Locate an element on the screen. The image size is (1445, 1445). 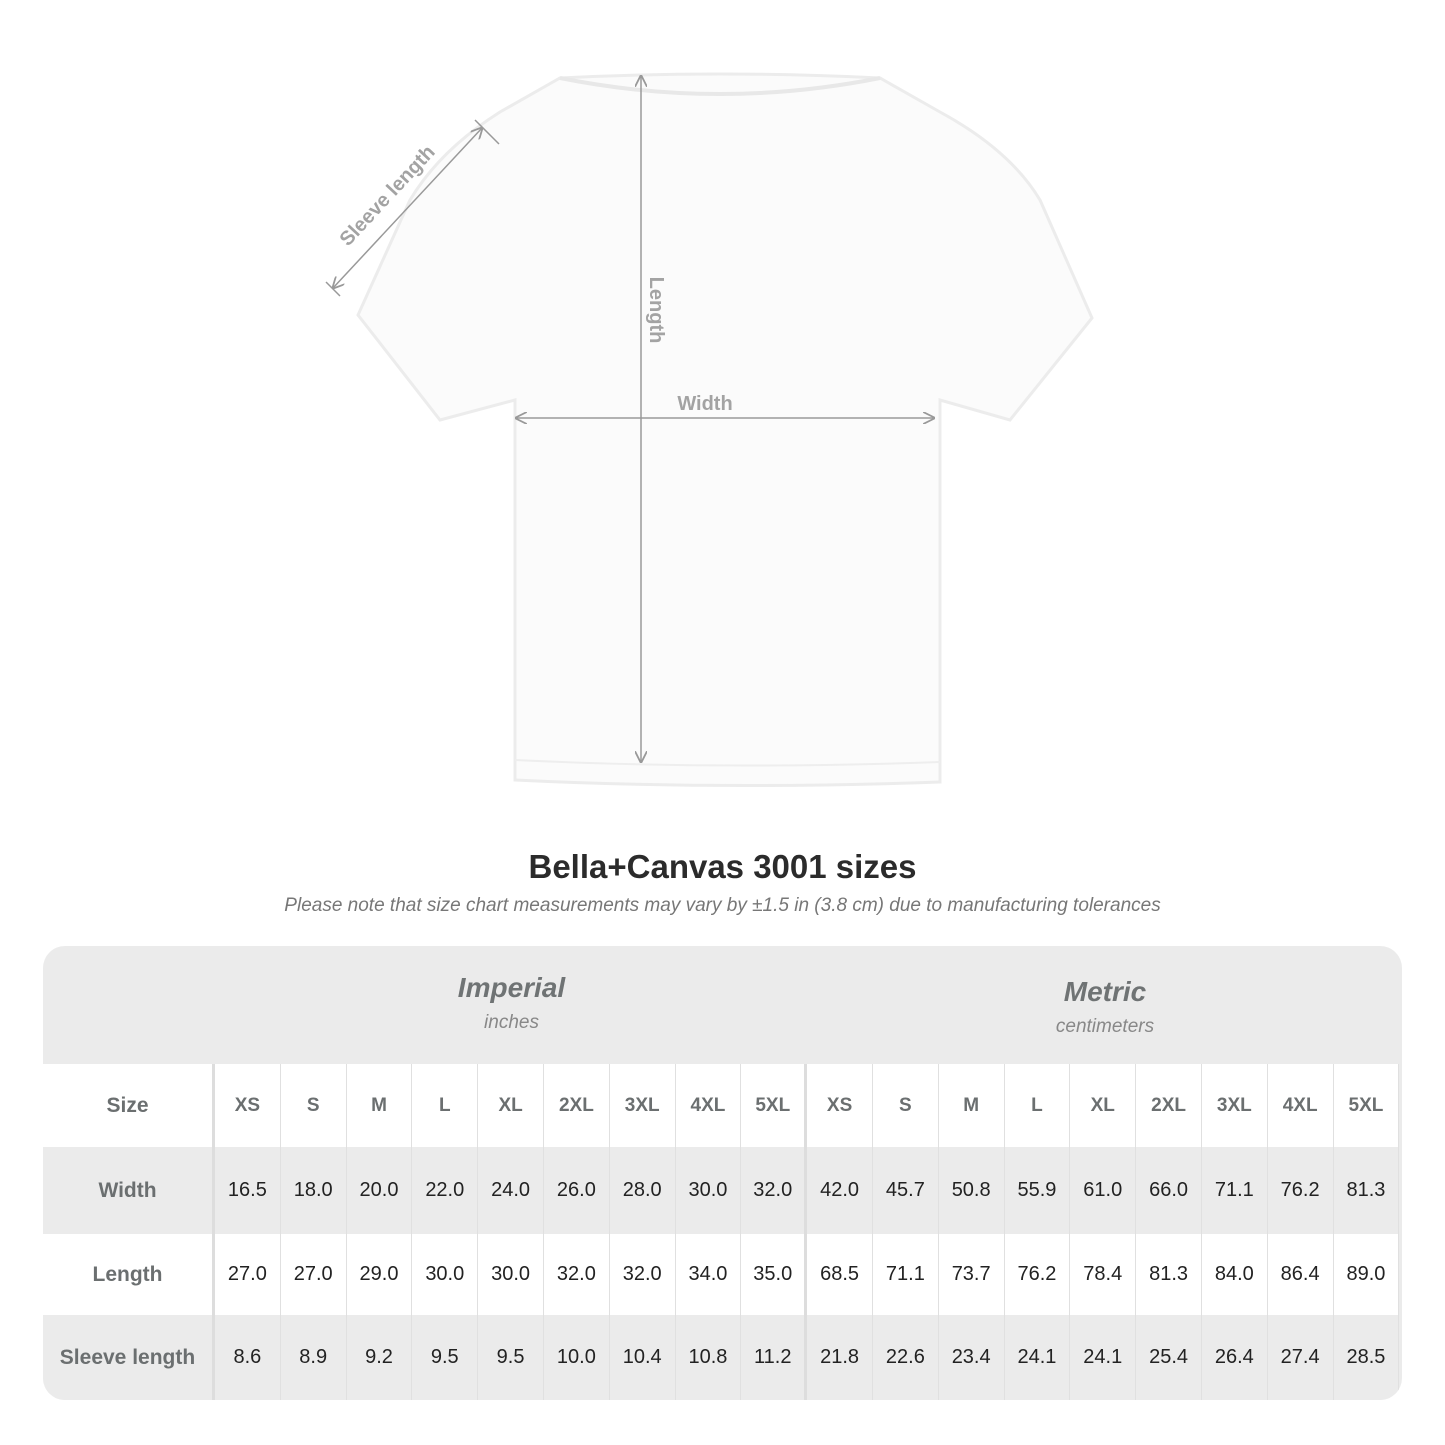
value-cell: 26.0 is located at coordinates (576, 1190).